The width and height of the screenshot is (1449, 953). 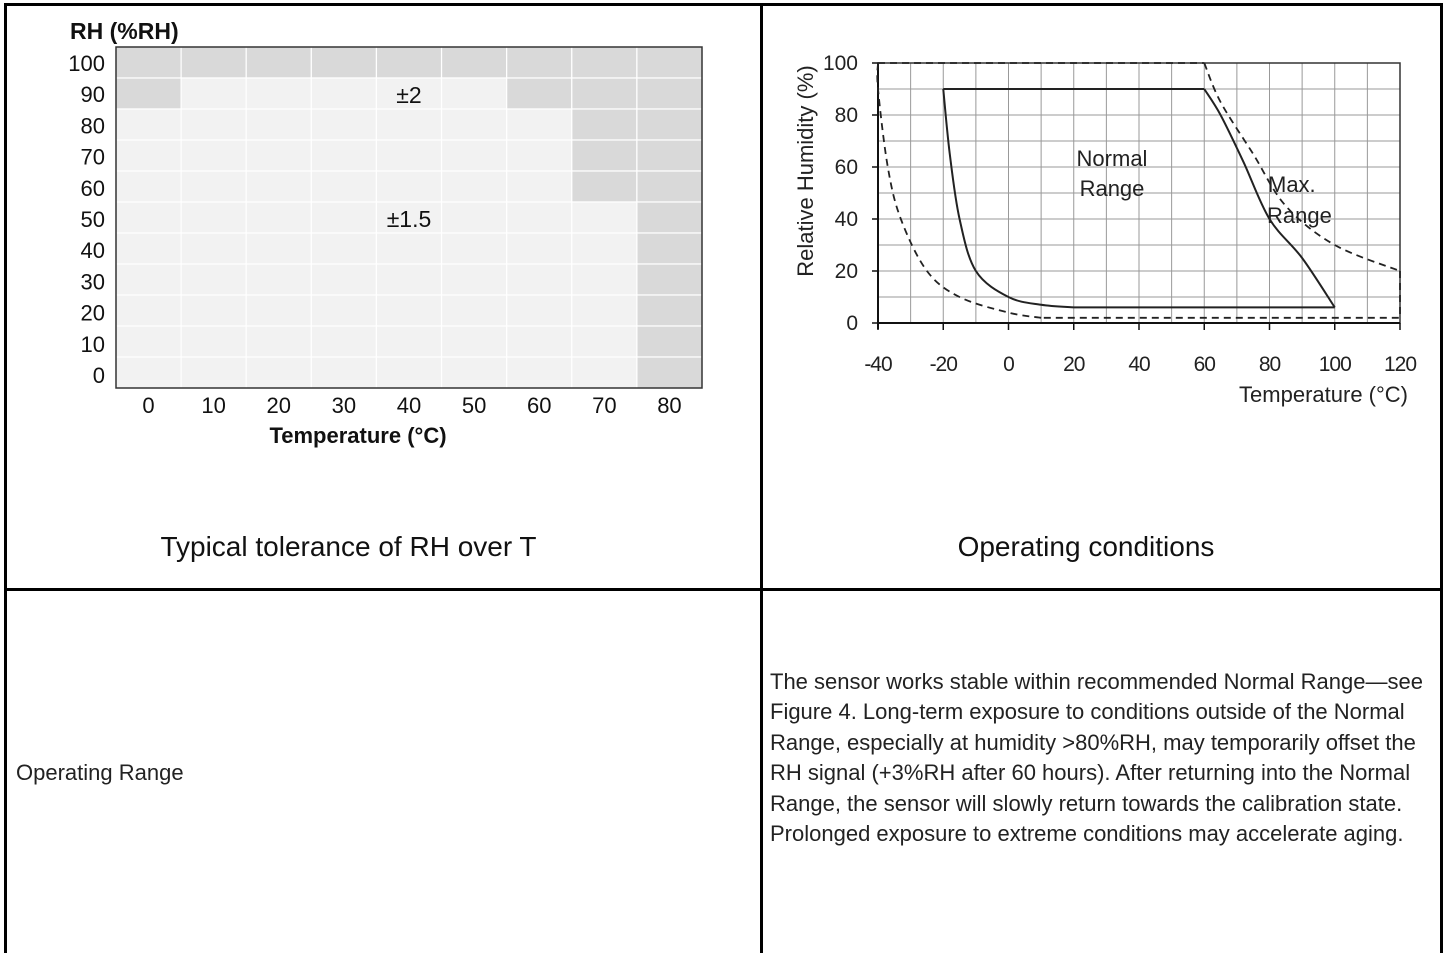 What do you see at coordinates (723, 4) in the screenshot?
I see `table-border-top` at bounding box center [723, 4].